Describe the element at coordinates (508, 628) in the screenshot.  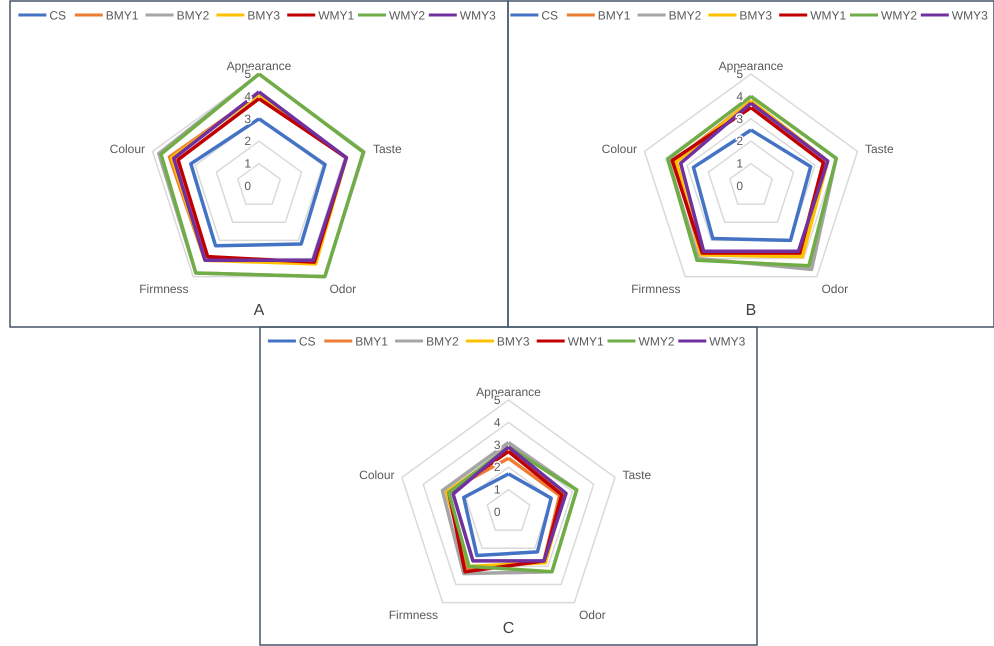
I see `text: C` at that location.